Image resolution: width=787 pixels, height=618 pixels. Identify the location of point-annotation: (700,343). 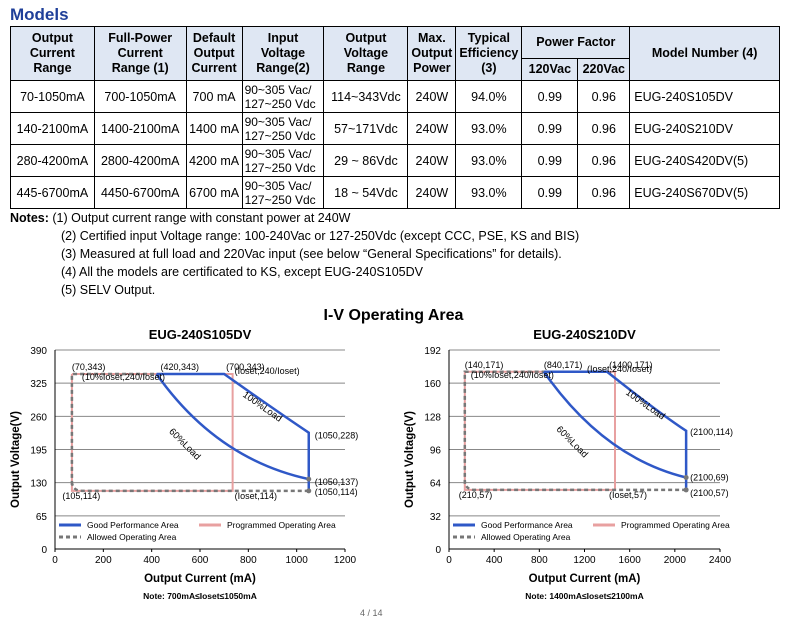
(245, 367).